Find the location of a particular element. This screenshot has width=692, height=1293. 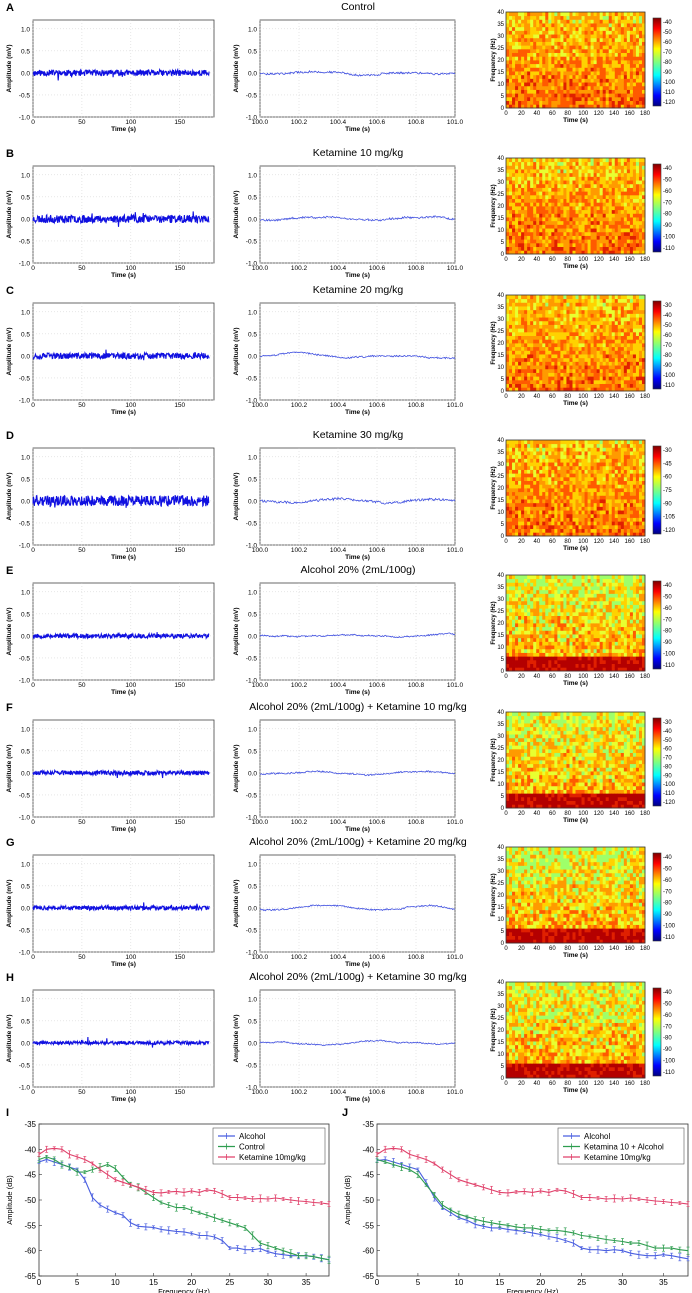

y-tick-label: 20 is located at coordinates (500, 207).